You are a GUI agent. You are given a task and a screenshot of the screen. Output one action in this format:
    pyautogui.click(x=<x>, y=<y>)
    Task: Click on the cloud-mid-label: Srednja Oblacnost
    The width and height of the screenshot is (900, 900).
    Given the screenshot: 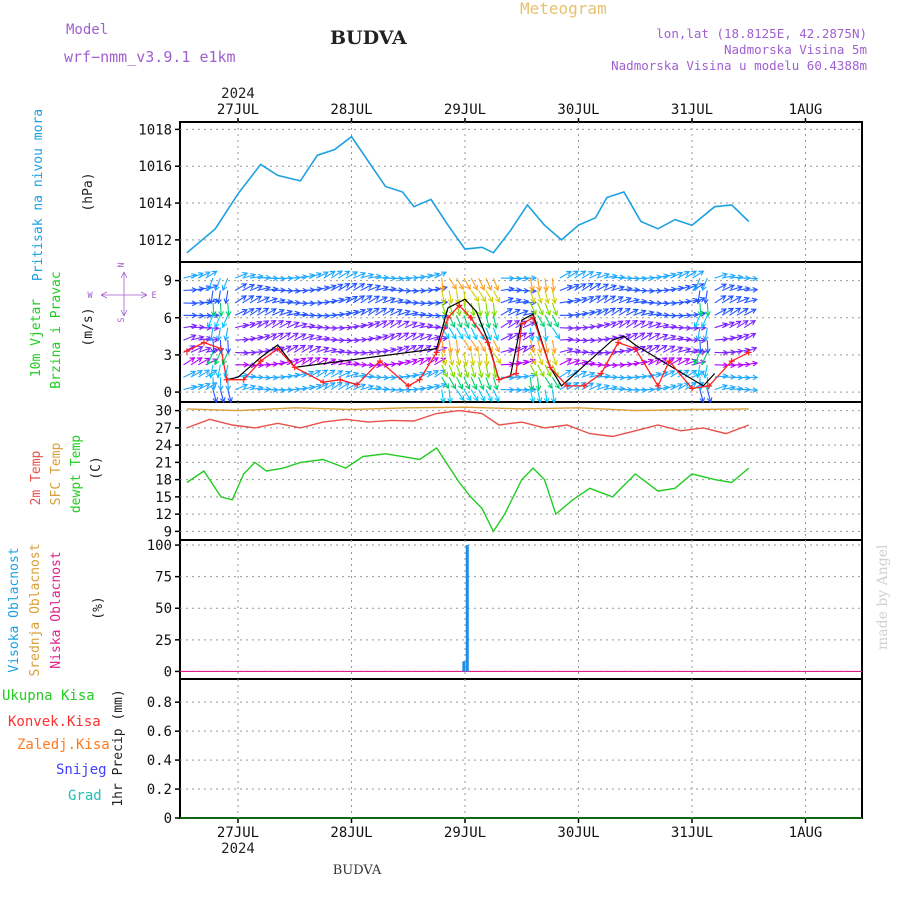 What is the action you would take?
    pyautogui.click(x=35, y=609)
    